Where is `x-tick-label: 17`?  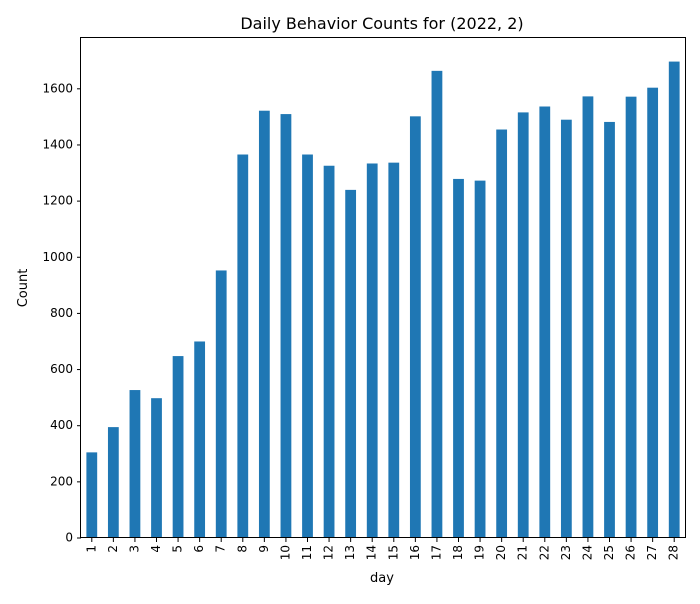
x-tick-label: 17 is located at coordinates (436, 552).